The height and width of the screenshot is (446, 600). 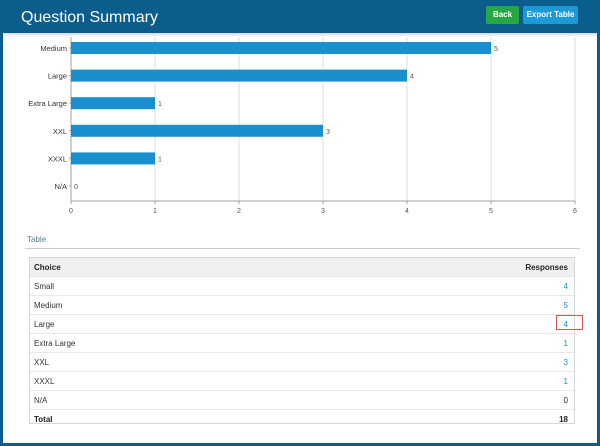 What do you see at coordinates (575, 211) in the screenshot?
I see `x-tick-label: 6` at bounding box center [575, 211].